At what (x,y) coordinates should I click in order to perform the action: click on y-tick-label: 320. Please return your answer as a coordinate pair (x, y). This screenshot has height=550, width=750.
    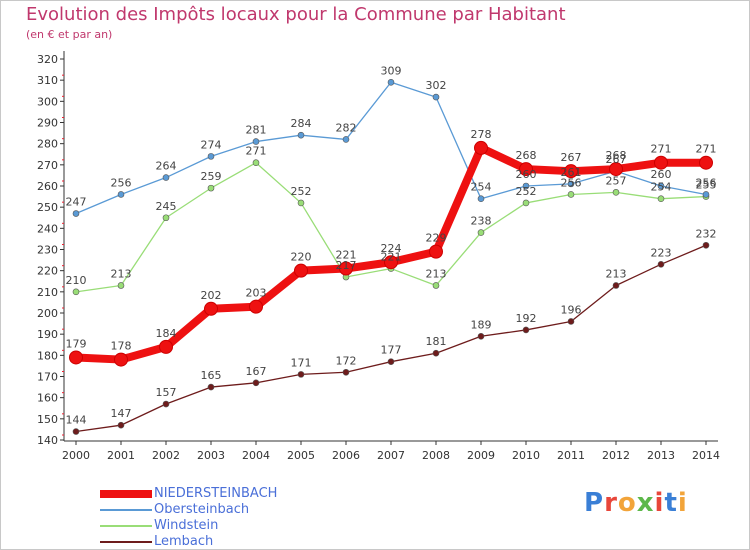
    Looking at the image, I should click on (47, 59).